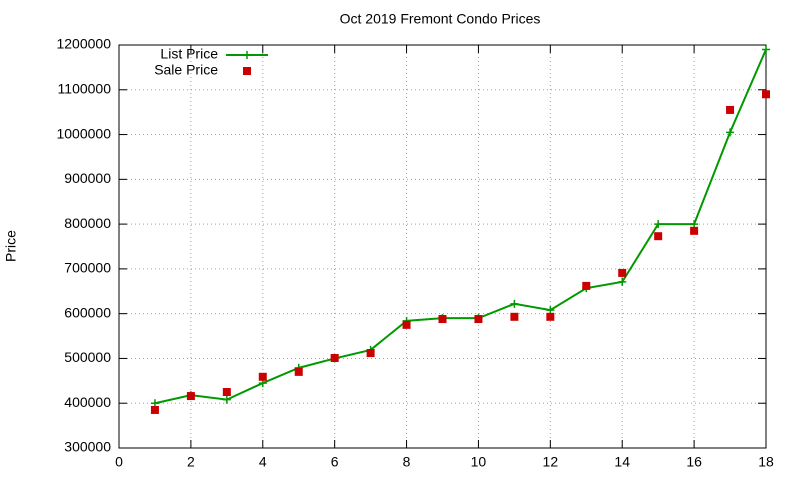  I want to click on y-axis-label: Price, so click(11, 246).